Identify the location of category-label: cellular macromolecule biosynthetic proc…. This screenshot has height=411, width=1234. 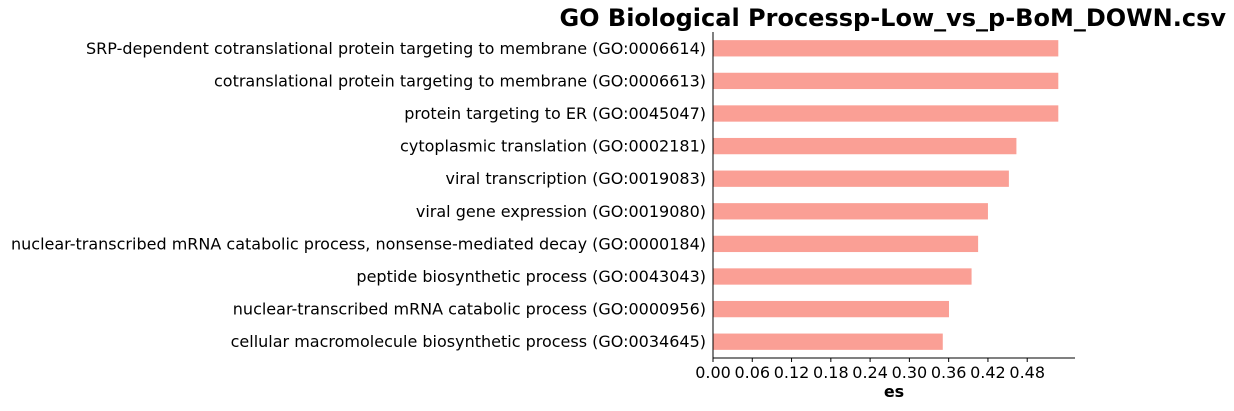
(468, 341).